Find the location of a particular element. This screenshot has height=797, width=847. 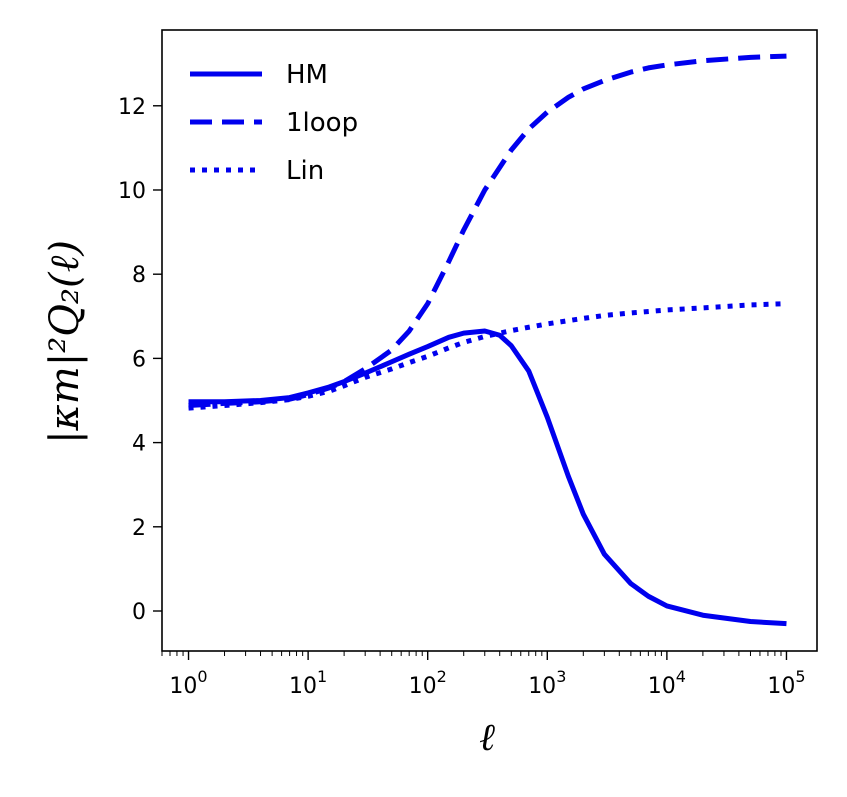

y-tick-label: 8 is located at coordinates (139, 275).